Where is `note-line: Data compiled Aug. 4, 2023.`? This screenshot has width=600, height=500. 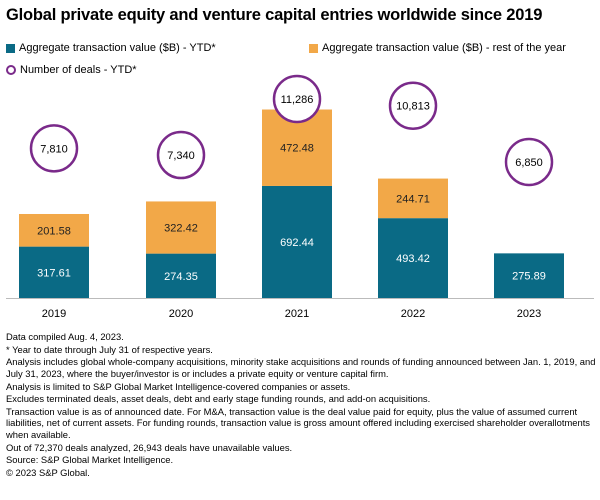 note-line: Data compiled Aug. 4, 2023. is located at coordinates (65, 336).